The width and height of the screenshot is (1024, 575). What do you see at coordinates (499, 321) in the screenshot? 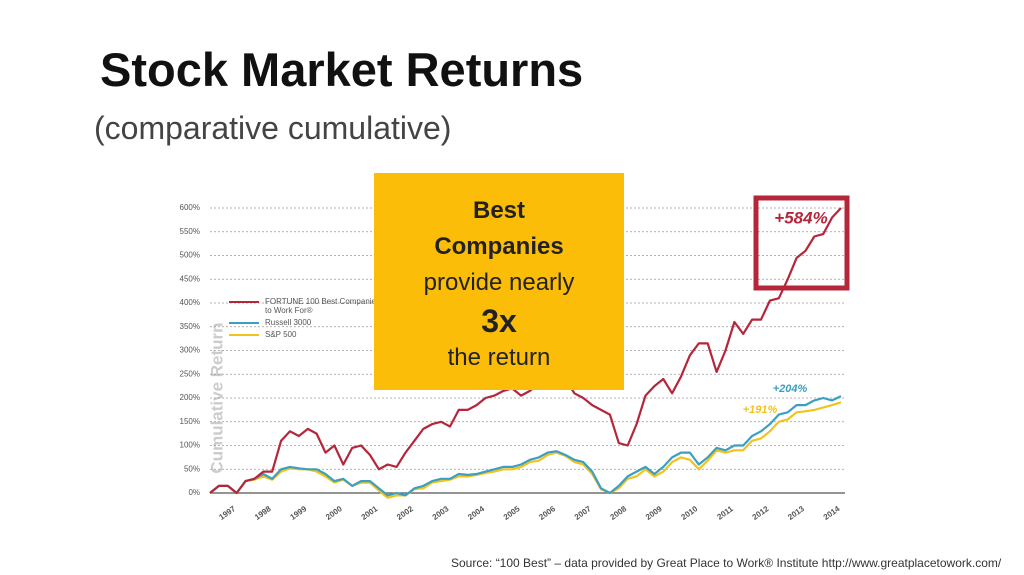
I see `callout-line: 3x` at bounding box center [499, 321].